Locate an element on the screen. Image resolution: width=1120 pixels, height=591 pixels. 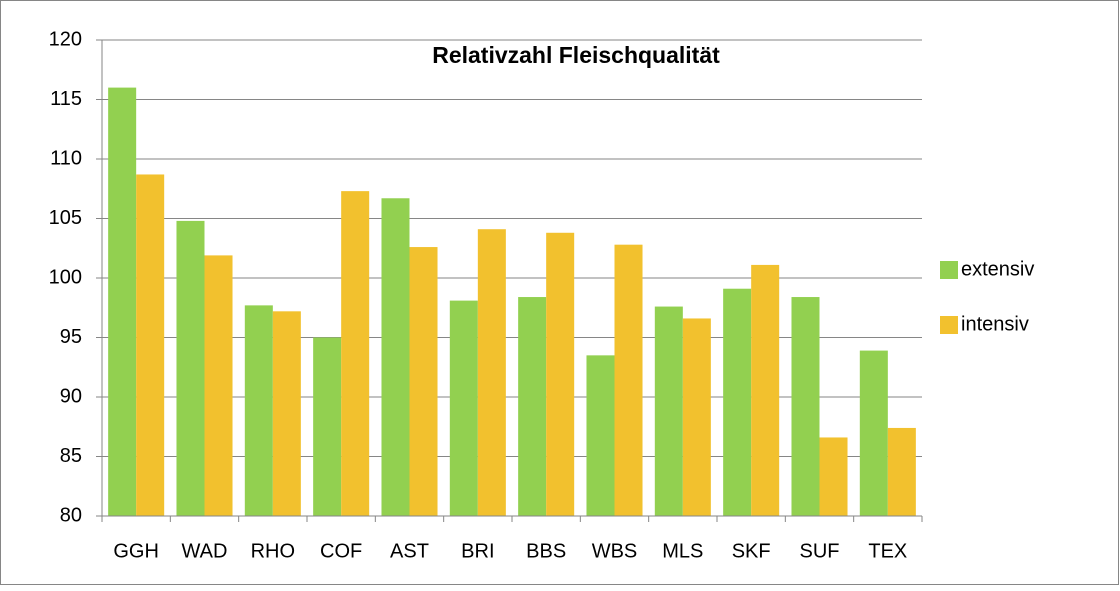
x-tick-label: RHO is located at coordinates (273, 551).